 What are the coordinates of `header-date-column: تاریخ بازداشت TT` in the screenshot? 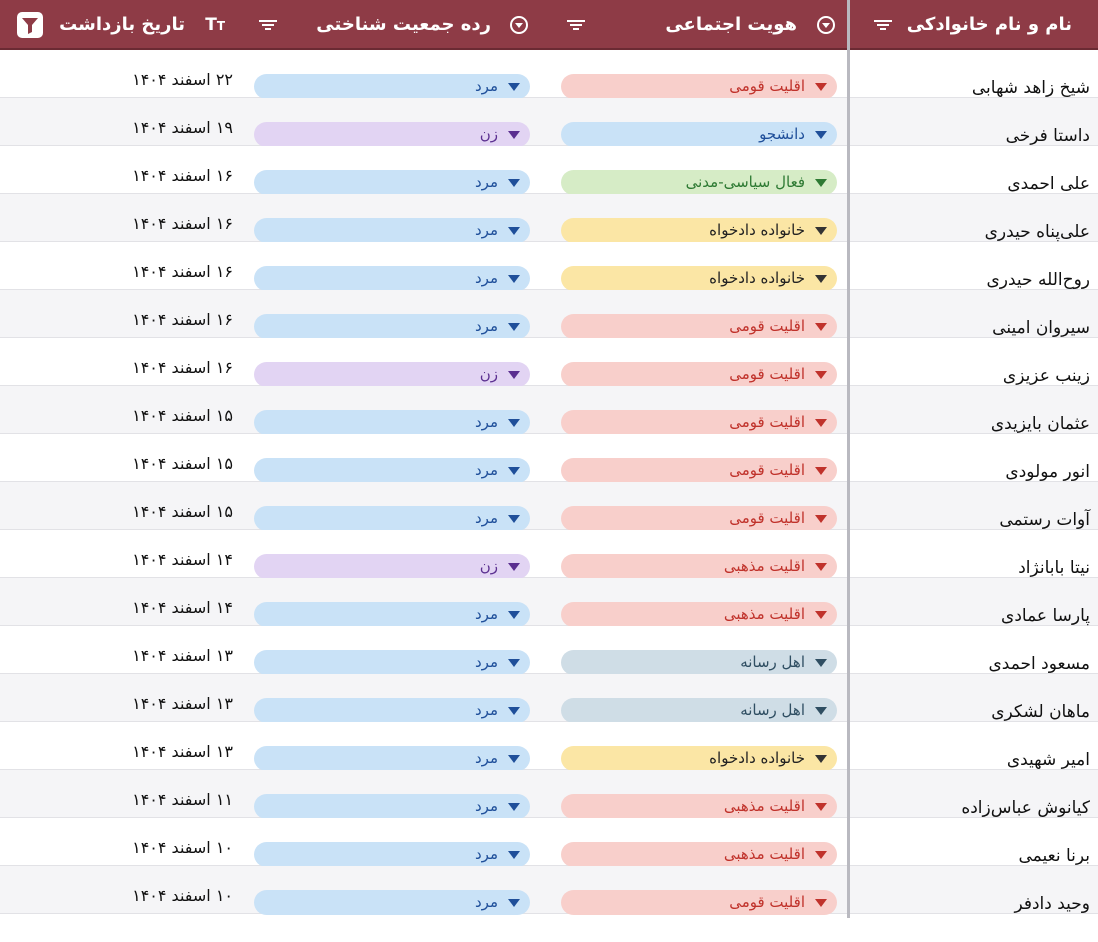 It's located at (122, 25).